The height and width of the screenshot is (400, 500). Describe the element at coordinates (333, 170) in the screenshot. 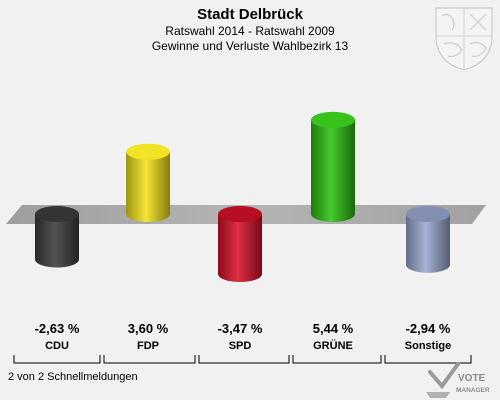

I see `bar-body-gr-ne` at that location.